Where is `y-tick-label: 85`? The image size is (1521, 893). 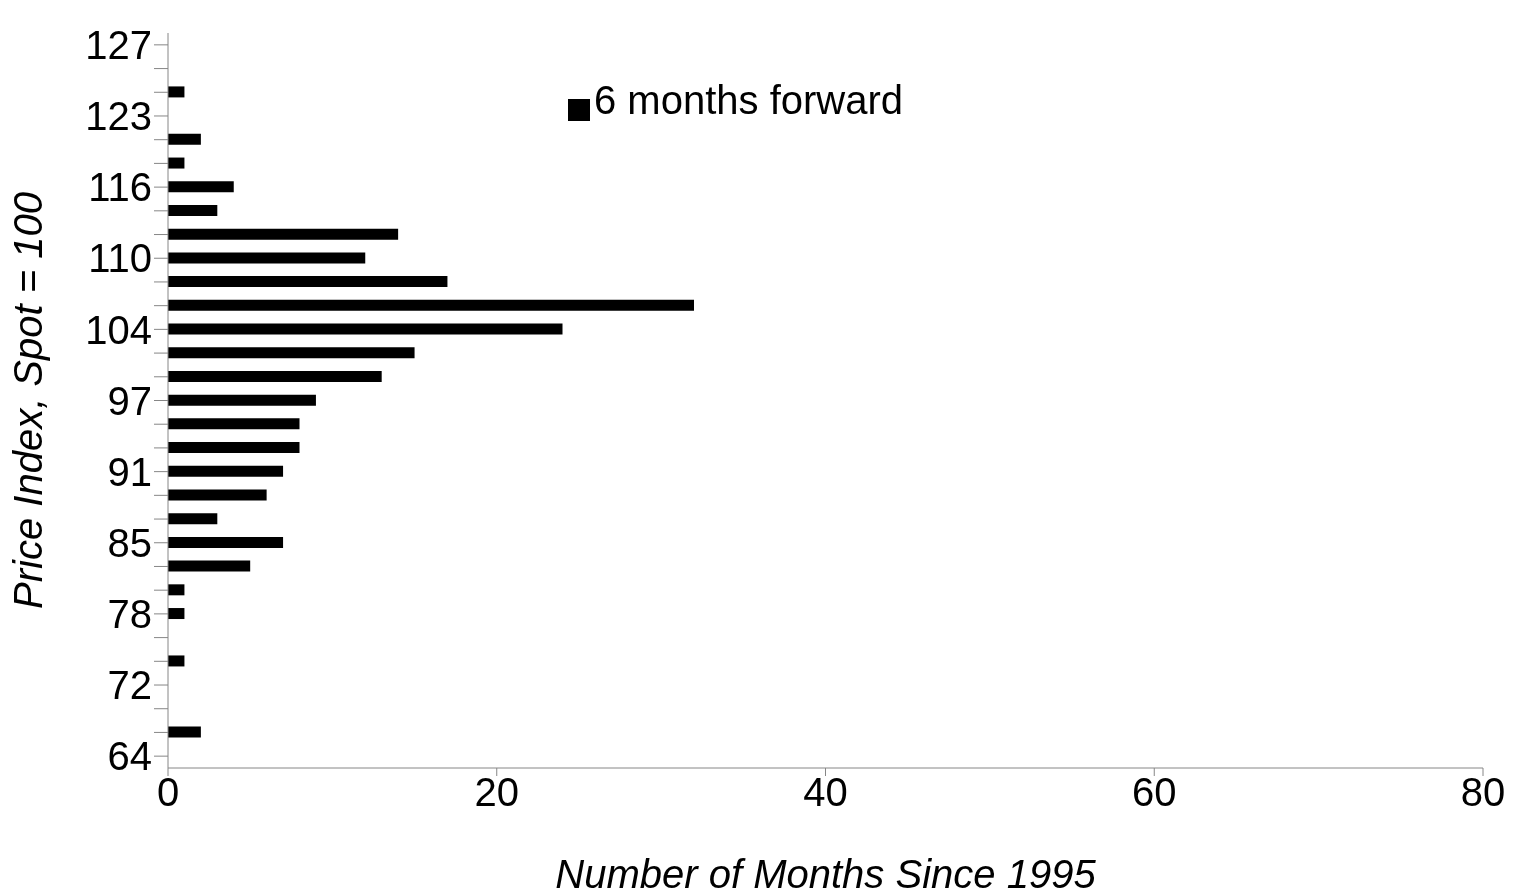
y-tick-label: 85 is located at coordinates (129, 542).